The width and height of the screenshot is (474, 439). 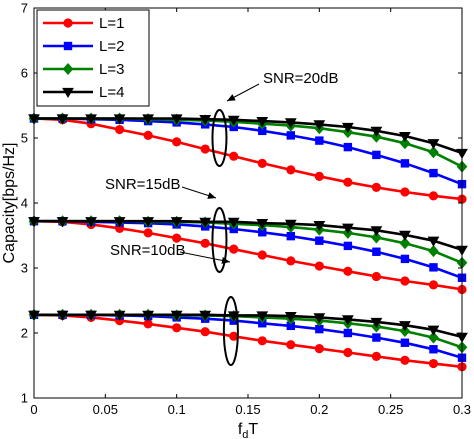 What do you see at coordinates (83, 92) in the screenshot?
I see `legend-item: L=4` at bounding box center [83, 92].